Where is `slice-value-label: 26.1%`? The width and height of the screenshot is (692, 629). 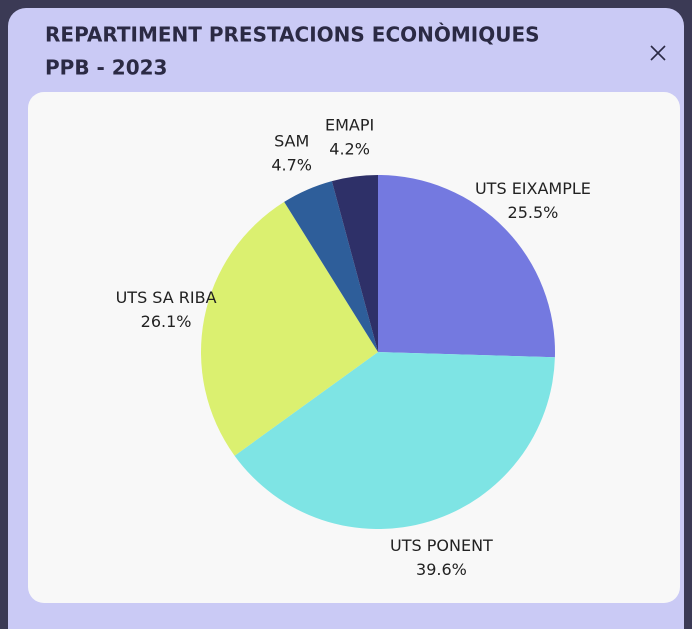
slice-value-label: 26.1% is located at coordinates (166, 321).